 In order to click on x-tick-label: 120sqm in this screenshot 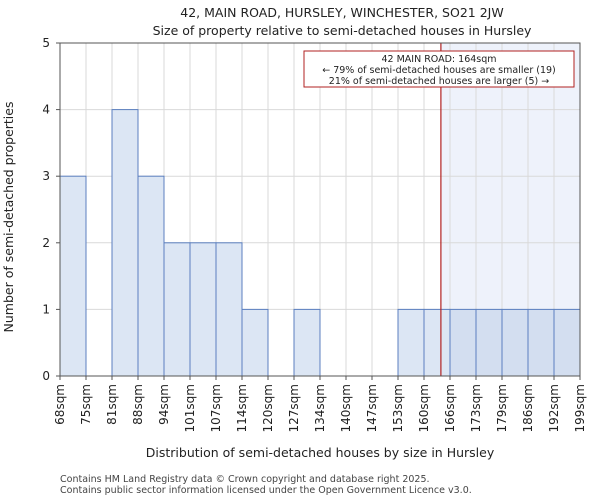, I will do `click(268, 408)`.